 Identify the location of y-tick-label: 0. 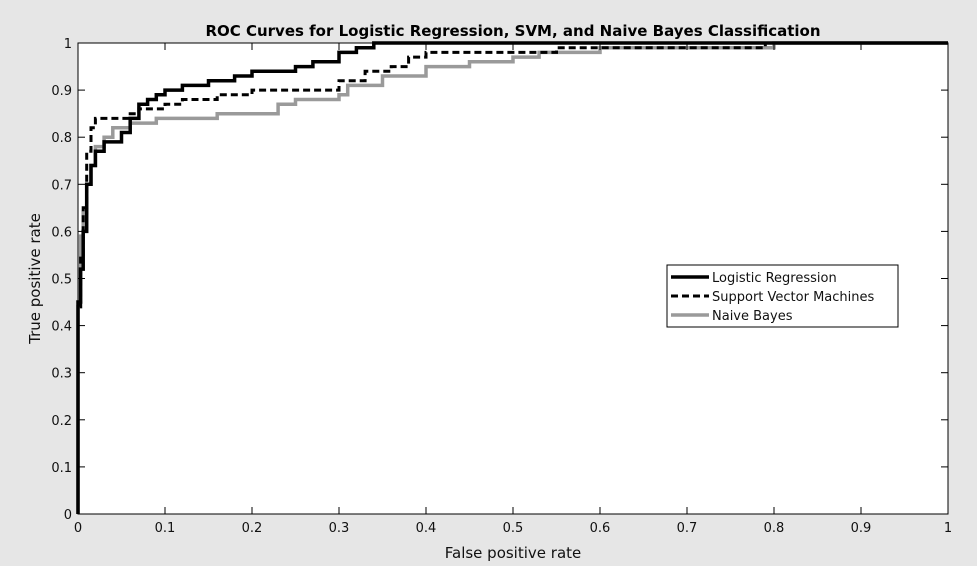
(68, 515).